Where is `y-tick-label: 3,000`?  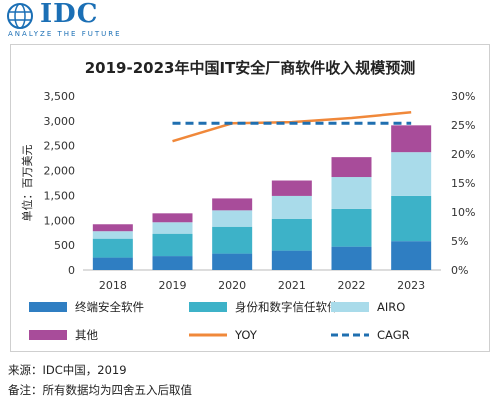 y-tick-label: 3,000 is located at coordinates (60, 121).